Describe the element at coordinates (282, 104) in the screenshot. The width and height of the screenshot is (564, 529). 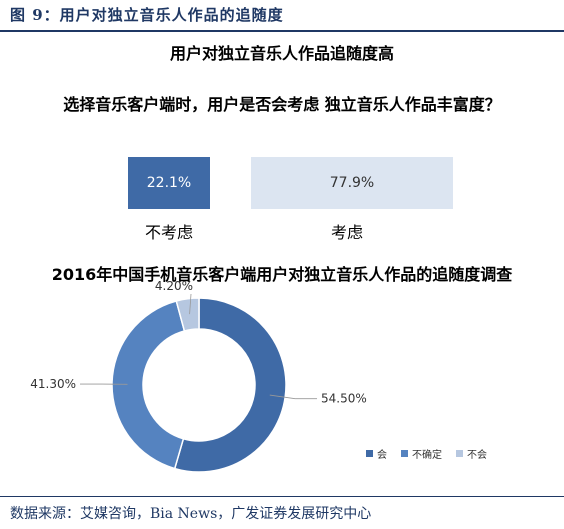
I see `bar-chart-title: 选择音乐客户端时，用户是否会考虑 独立音乐人作品丰富度？` at that location.